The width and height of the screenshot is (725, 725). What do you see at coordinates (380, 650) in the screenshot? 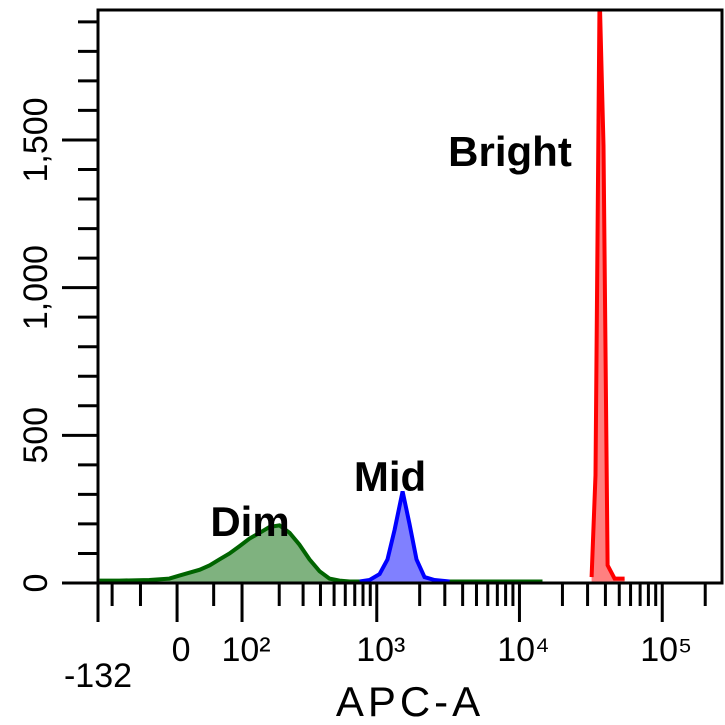
I see `x-tick-label: 10³` at bounding box center [380, 650].